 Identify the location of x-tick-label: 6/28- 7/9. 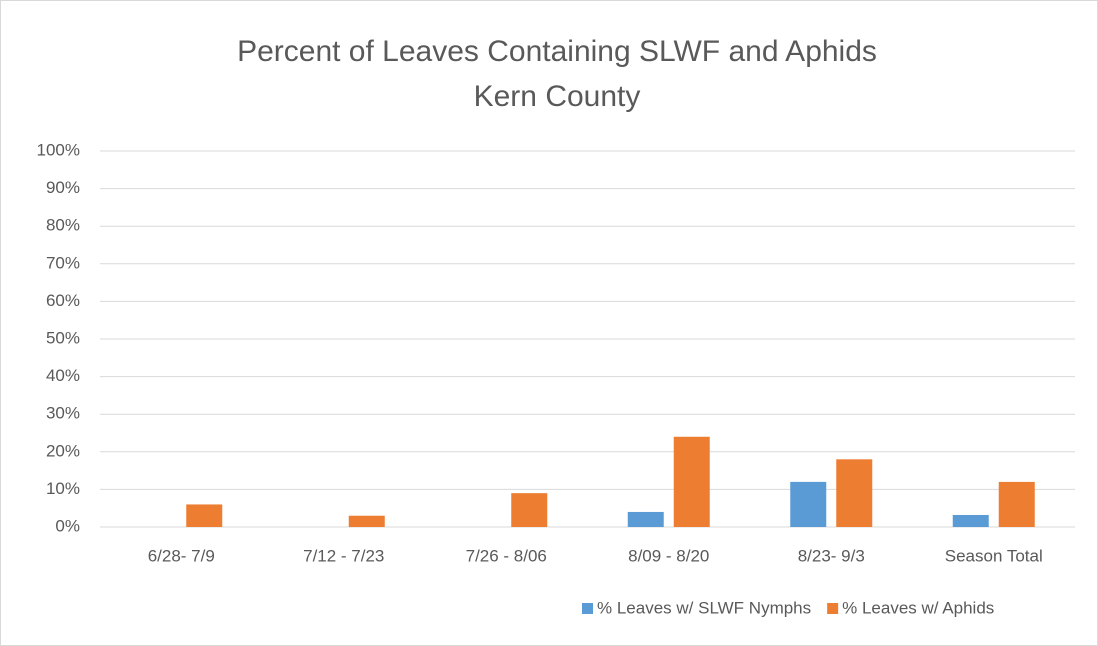
(181, 555).